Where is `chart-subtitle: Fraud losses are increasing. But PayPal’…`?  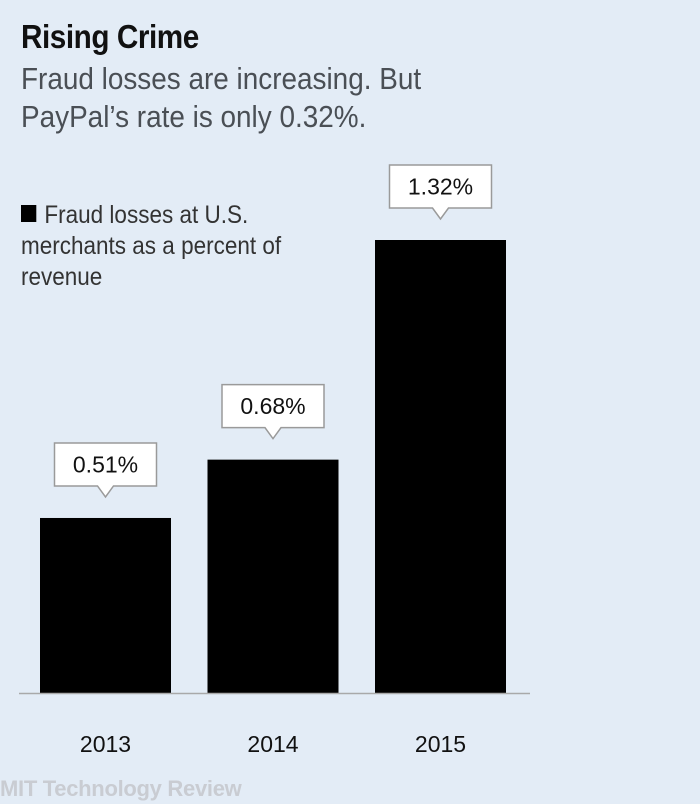 chart-subtitle: Fraud losses are increasing. But PayPal’… is located at coordinates (221, 97).